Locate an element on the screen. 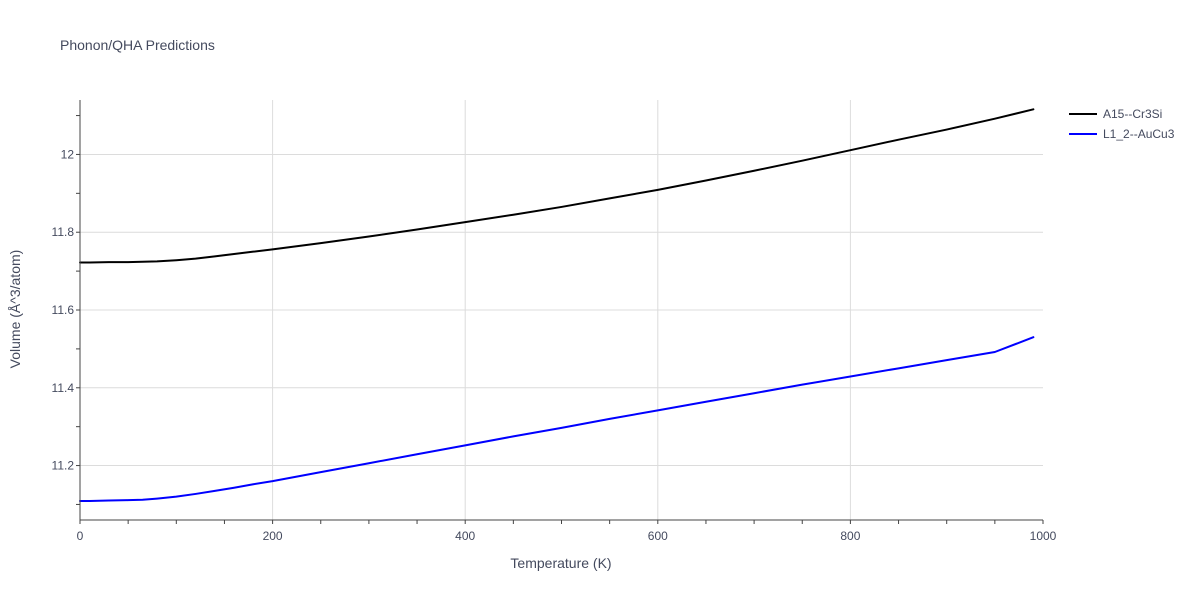 The height and width of the screenshot is (600, 1200). legend-item-1: L1_2--AuCu3 is located at coordinates (1122, 134).